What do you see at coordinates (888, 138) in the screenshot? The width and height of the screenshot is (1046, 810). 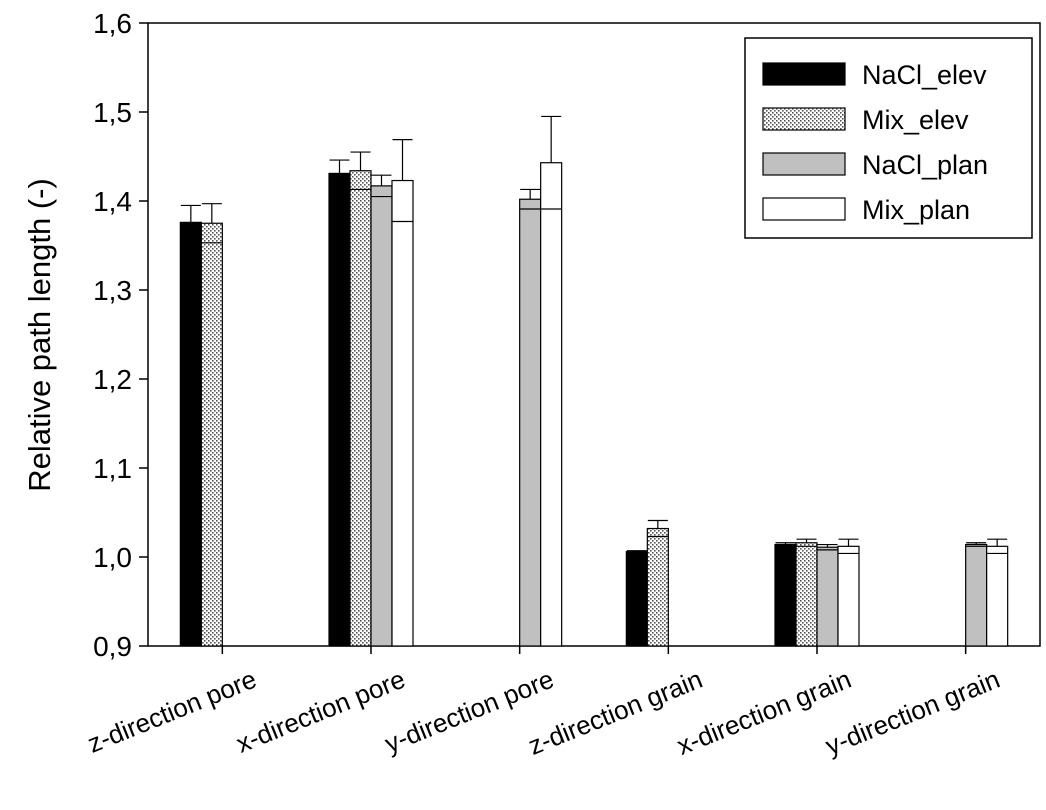 I see `legend: NaCl_elev Mix_elev NaCl_plan Mix_plan` at bounding box center [888, 138].